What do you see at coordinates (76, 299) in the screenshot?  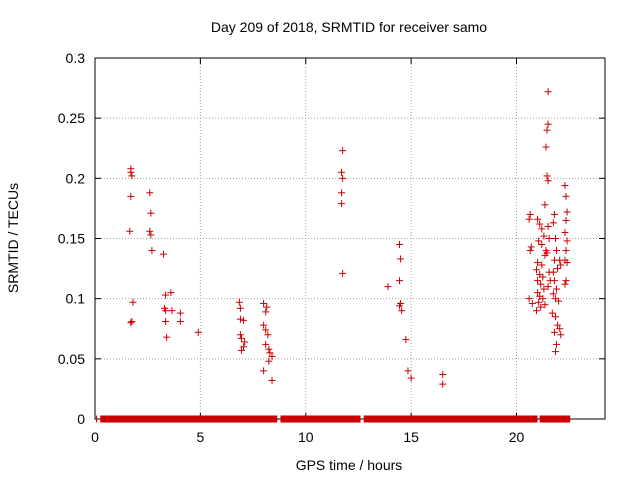 I see `y-tick-label: 0.1` at bounding box center [76, 299].